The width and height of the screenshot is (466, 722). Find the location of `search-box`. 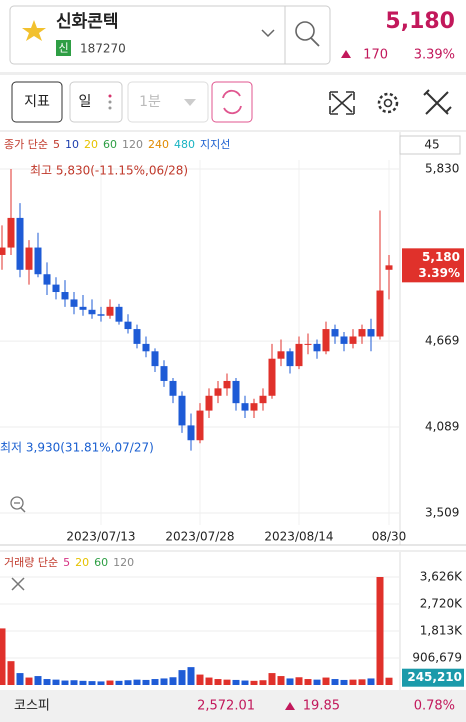

search-box is located at coordinates (170, 35).